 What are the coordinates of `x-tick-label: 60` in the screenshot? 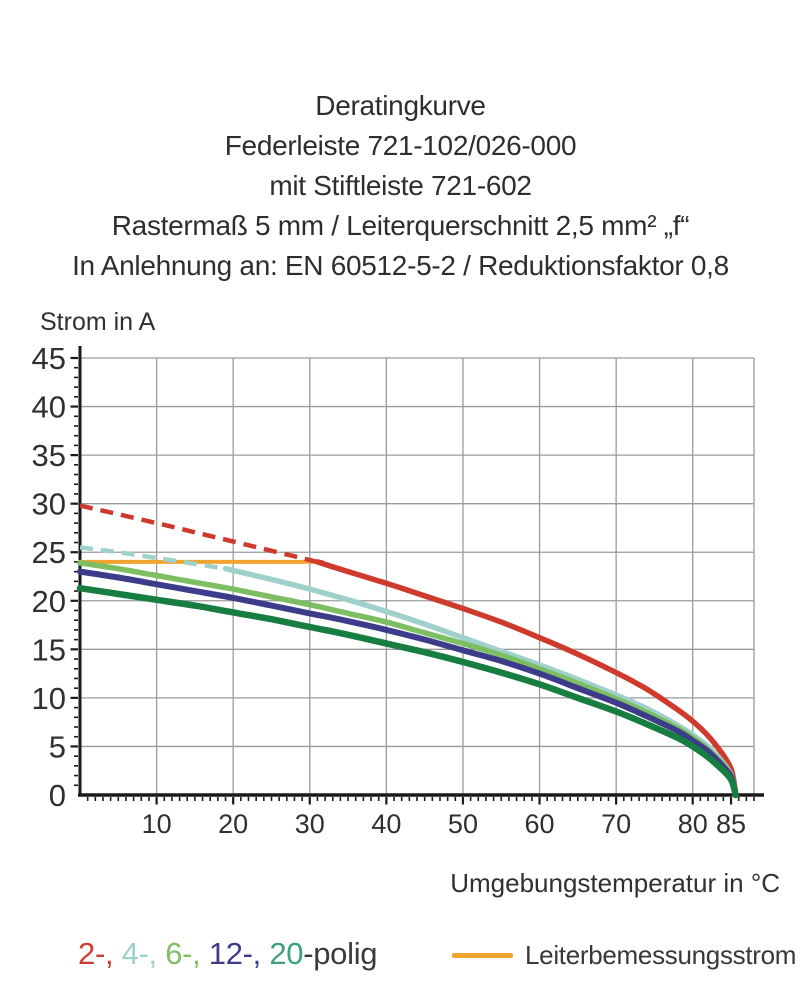 It's located at (540, 824).